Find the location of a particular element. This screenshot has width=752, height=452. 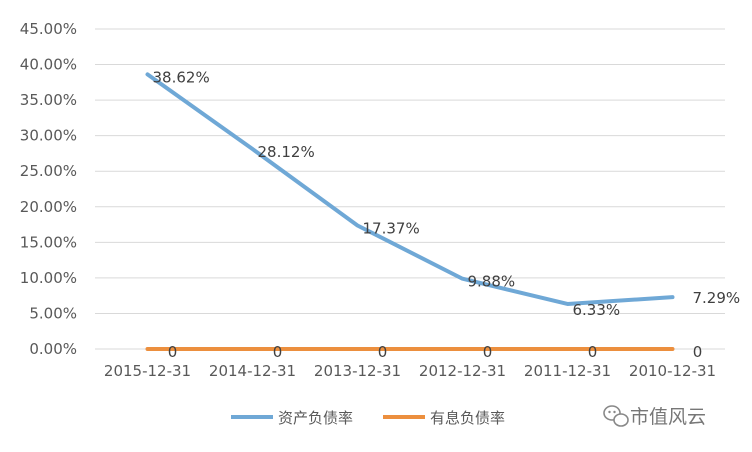

x-tick-label: 2010-12-31 is located at coordinates (672, 371).